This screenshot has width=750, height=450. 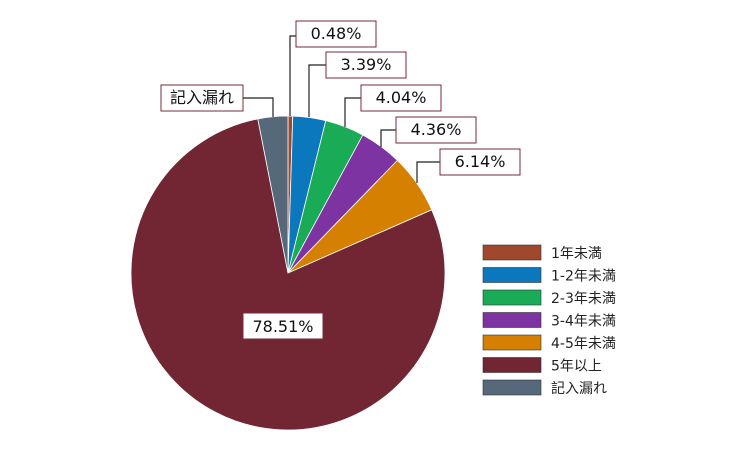 What do you see at coordinates (576, 367) in the screenshot?
I see `legend-label: 5年以上` at bounding box center [576, 367].